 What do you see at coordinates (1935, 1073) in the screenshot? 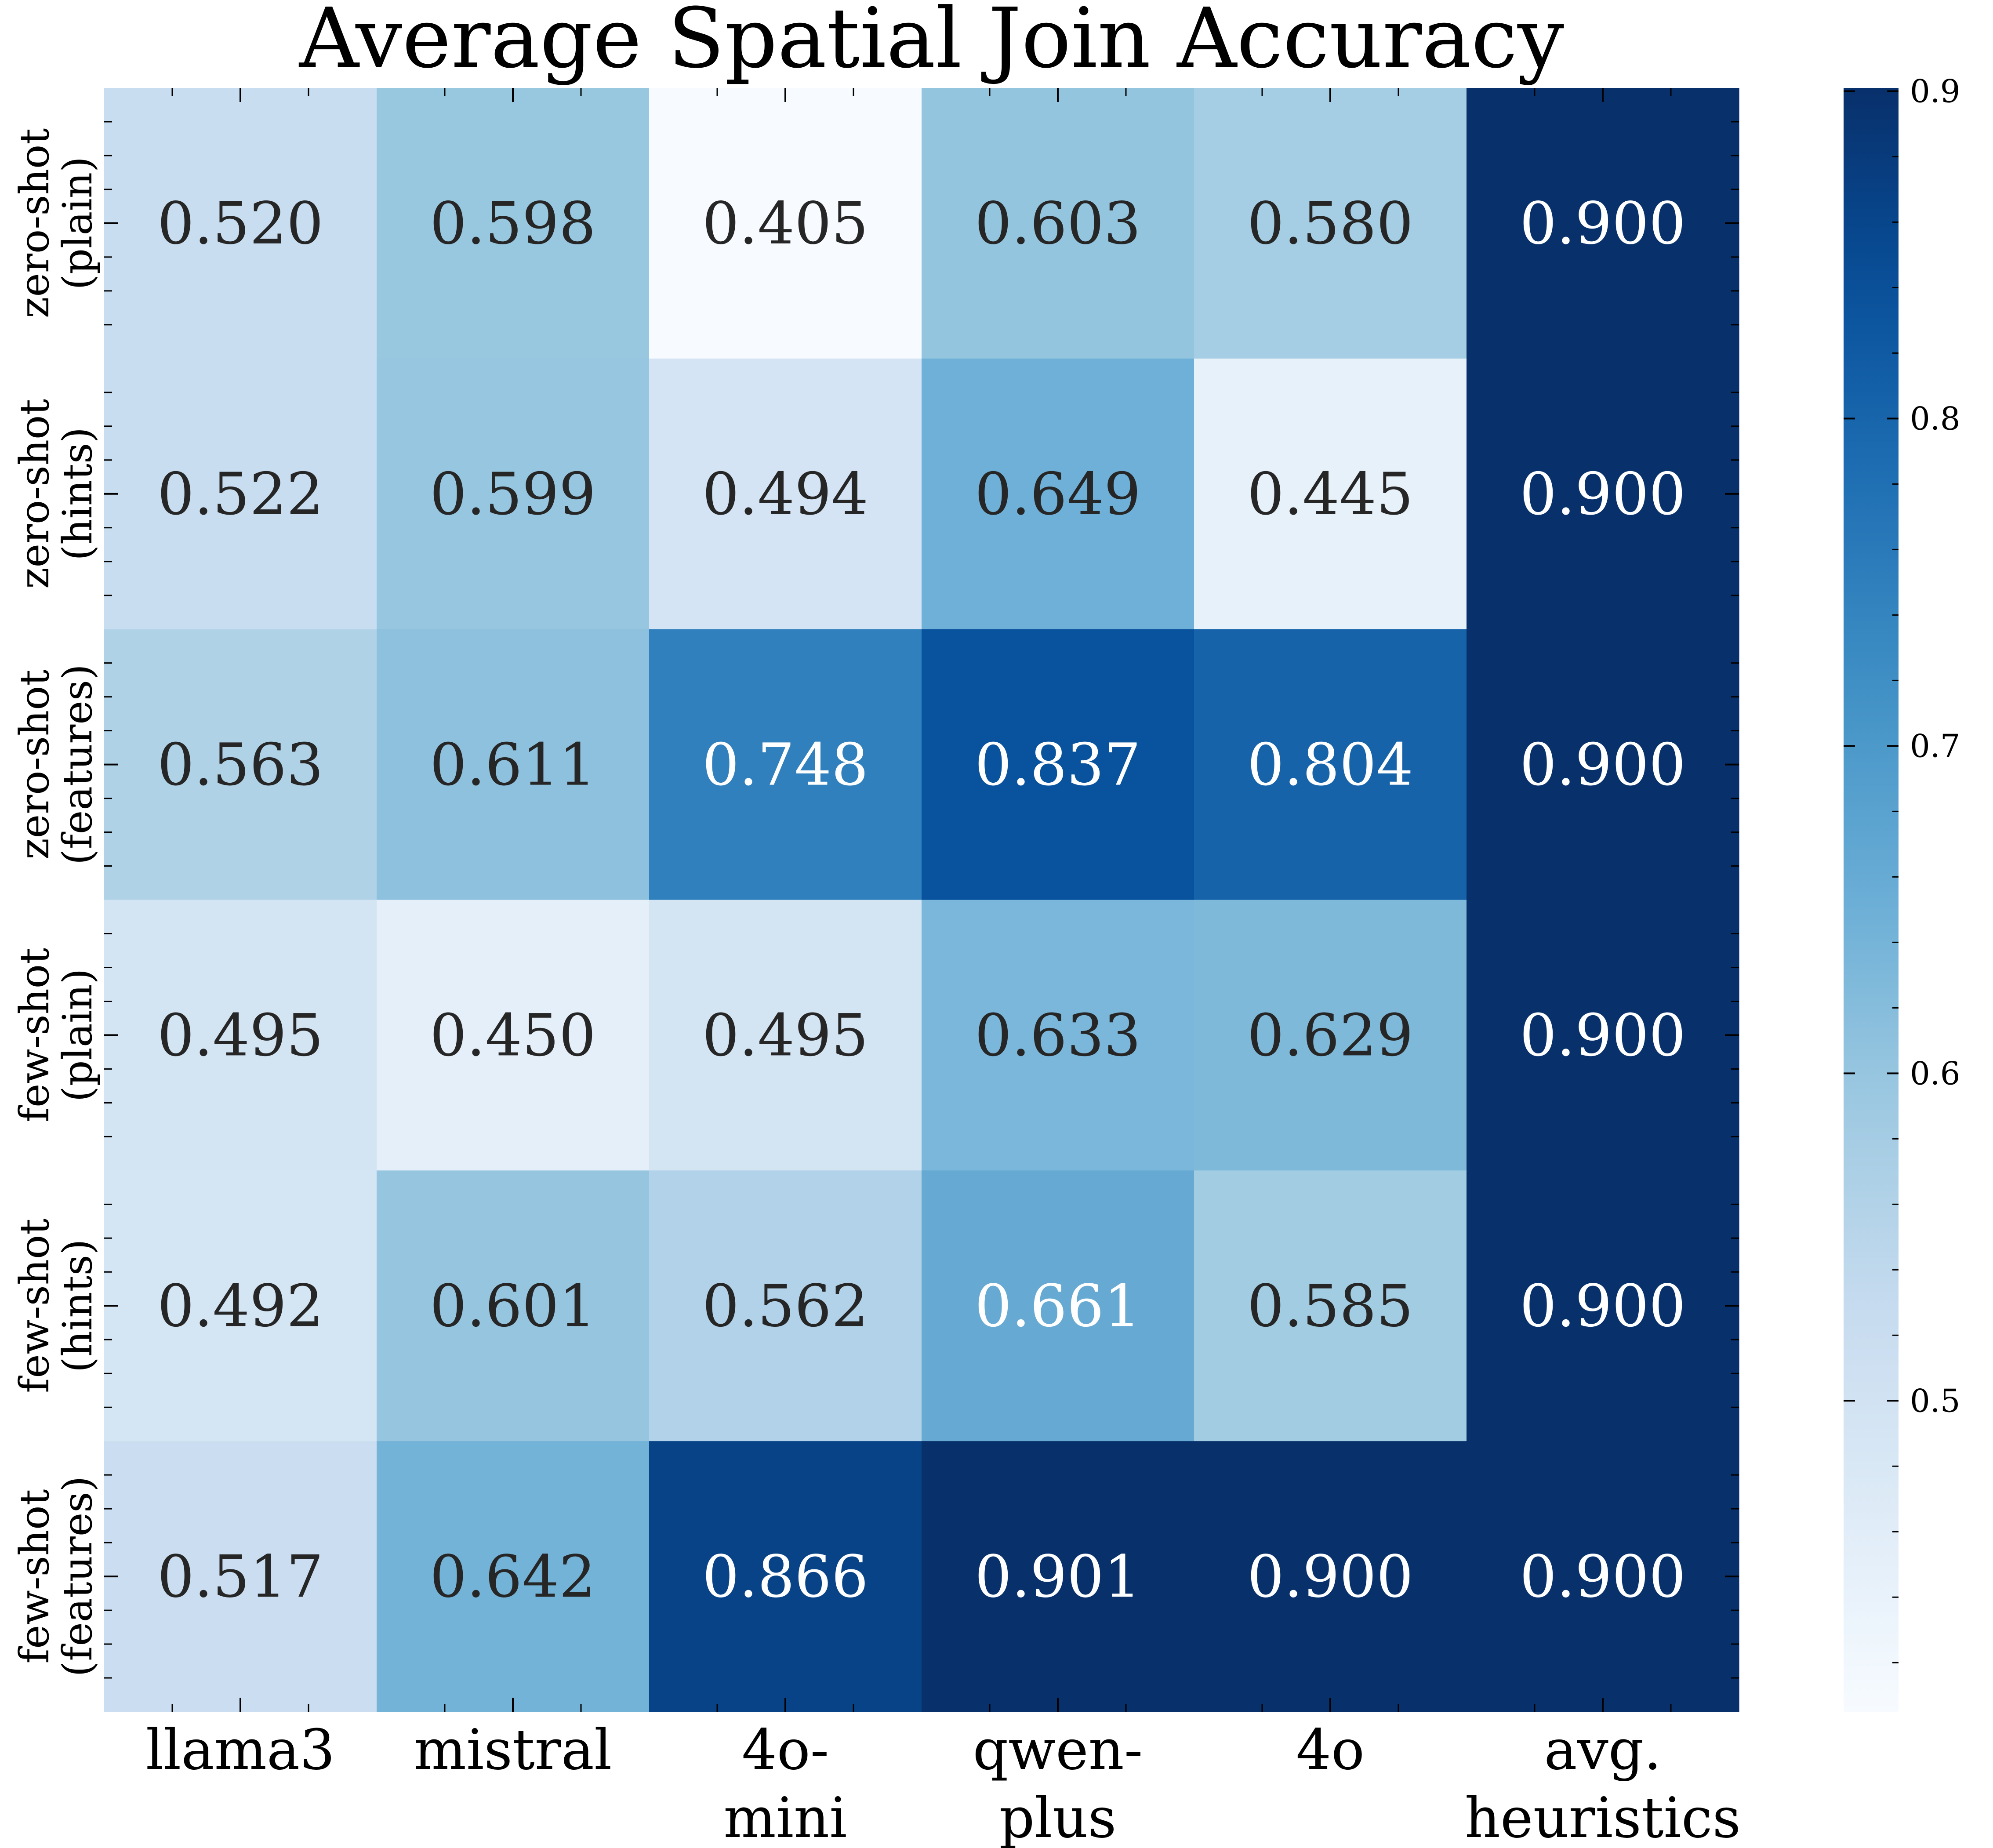
I see `colorbar-tick-label: 0.6` at bounding box center [1935, 1073].